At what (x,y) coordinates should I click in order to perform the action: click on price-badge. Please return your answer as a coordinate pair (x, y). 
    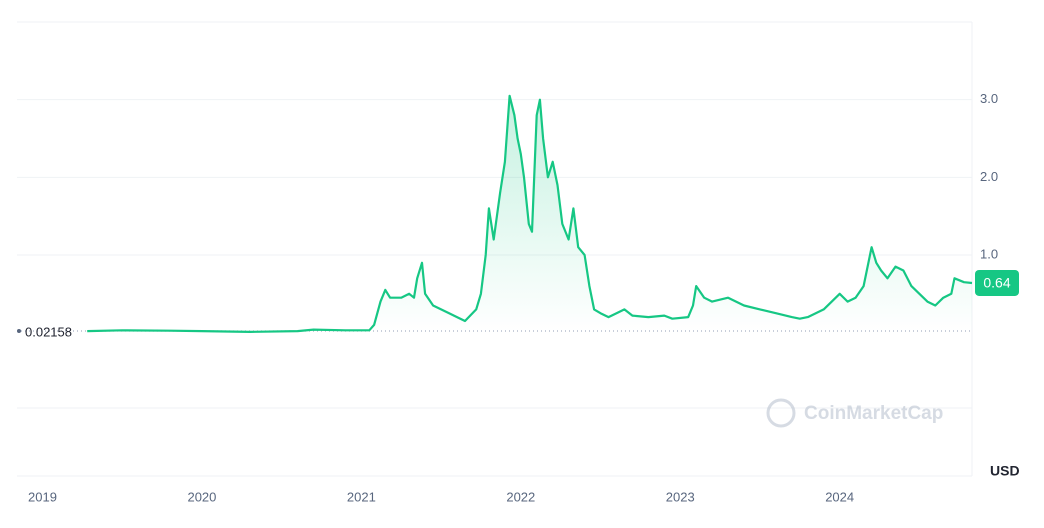
    Looking at the image, I should click on (997, 282).